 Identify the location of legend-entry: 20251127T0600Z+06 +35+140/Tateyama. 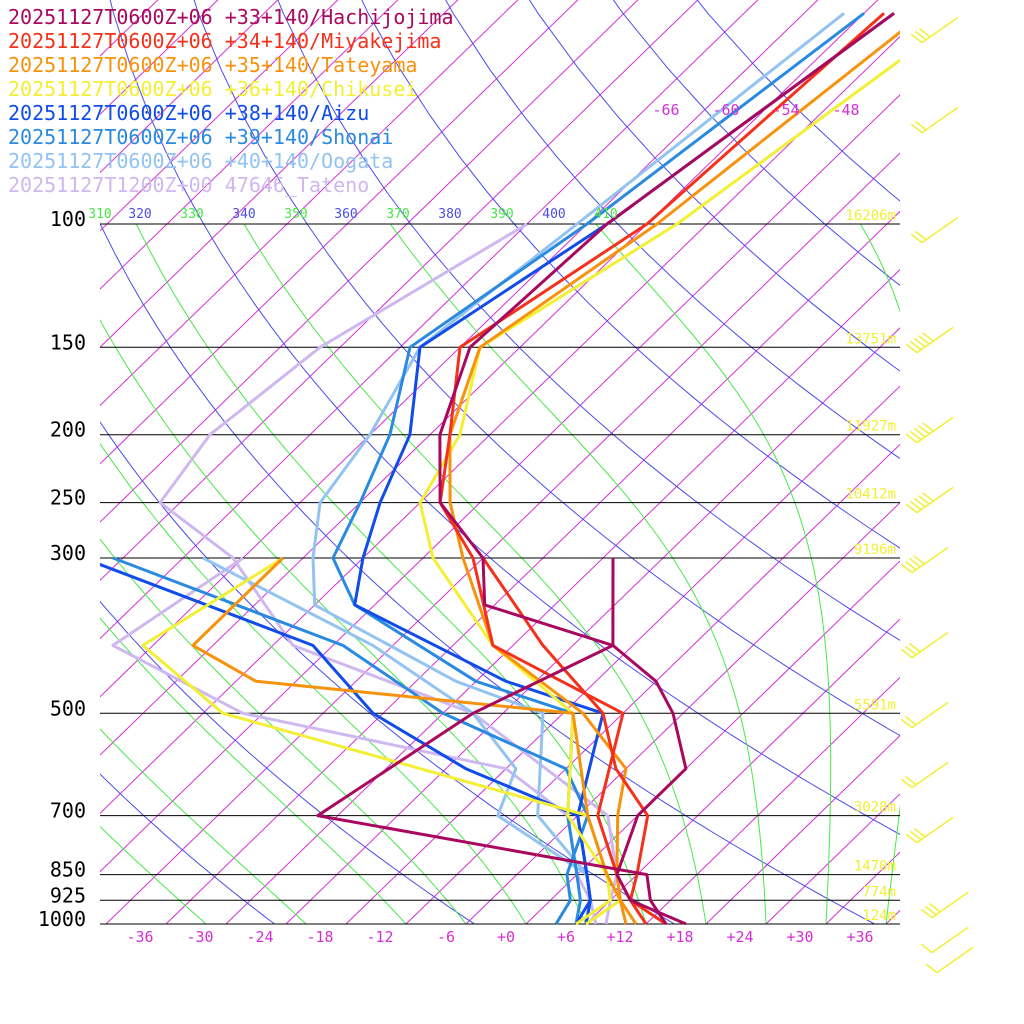
(212, 65).